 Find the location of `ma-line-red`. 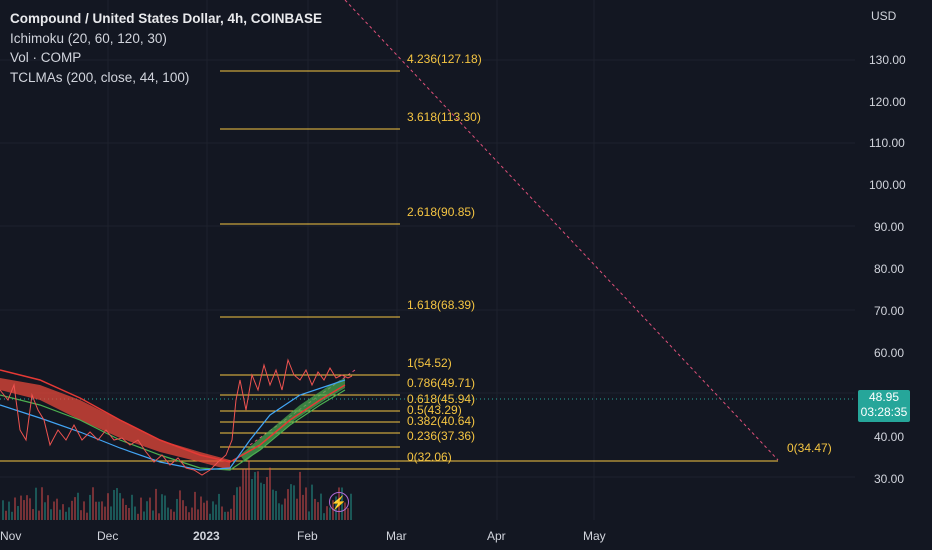

ma-line-red is located at coordinates (173, 416).